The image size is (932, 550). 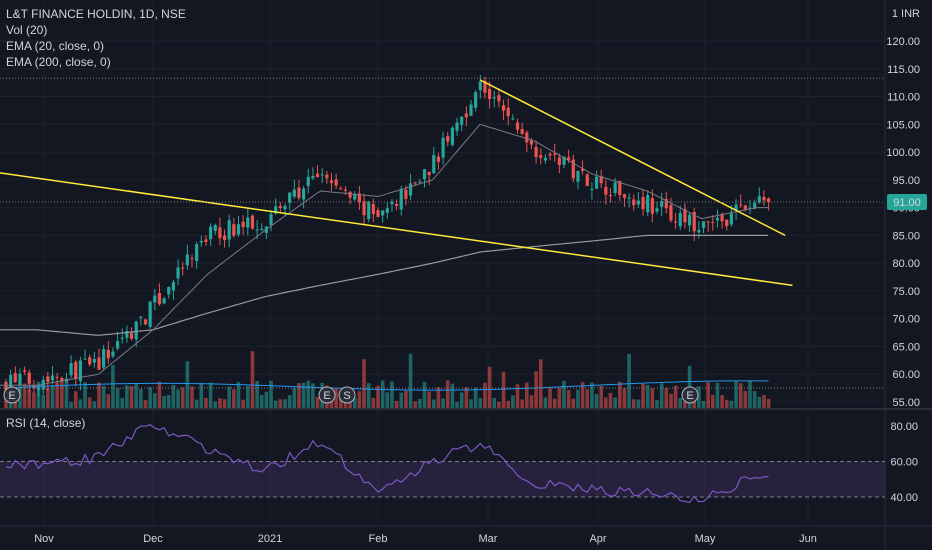 What do you see at coordinates (46, 423) in the screenshot?
I see `rsi-legend: RSI (14, close)` at bounding box center [46, 423].